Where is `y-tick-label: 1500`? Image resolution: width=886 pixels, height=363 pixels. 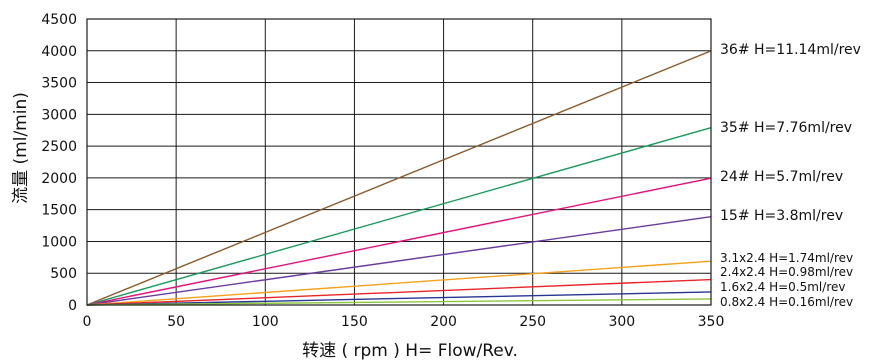 y-tick-label: 1500 is located at coordinates (59, 211).